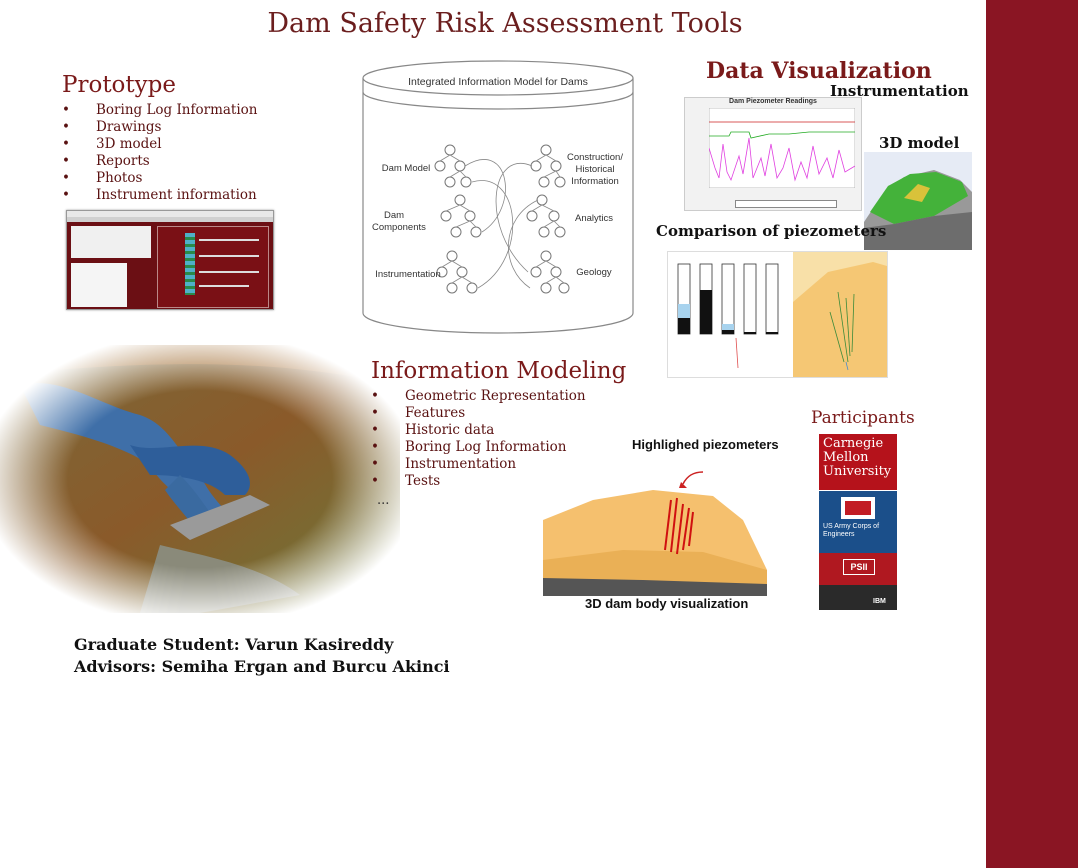  Describe the element at coordinates (899, 91) in the screenshot. I see `instrumentation-label: Instrumentation` at that location.